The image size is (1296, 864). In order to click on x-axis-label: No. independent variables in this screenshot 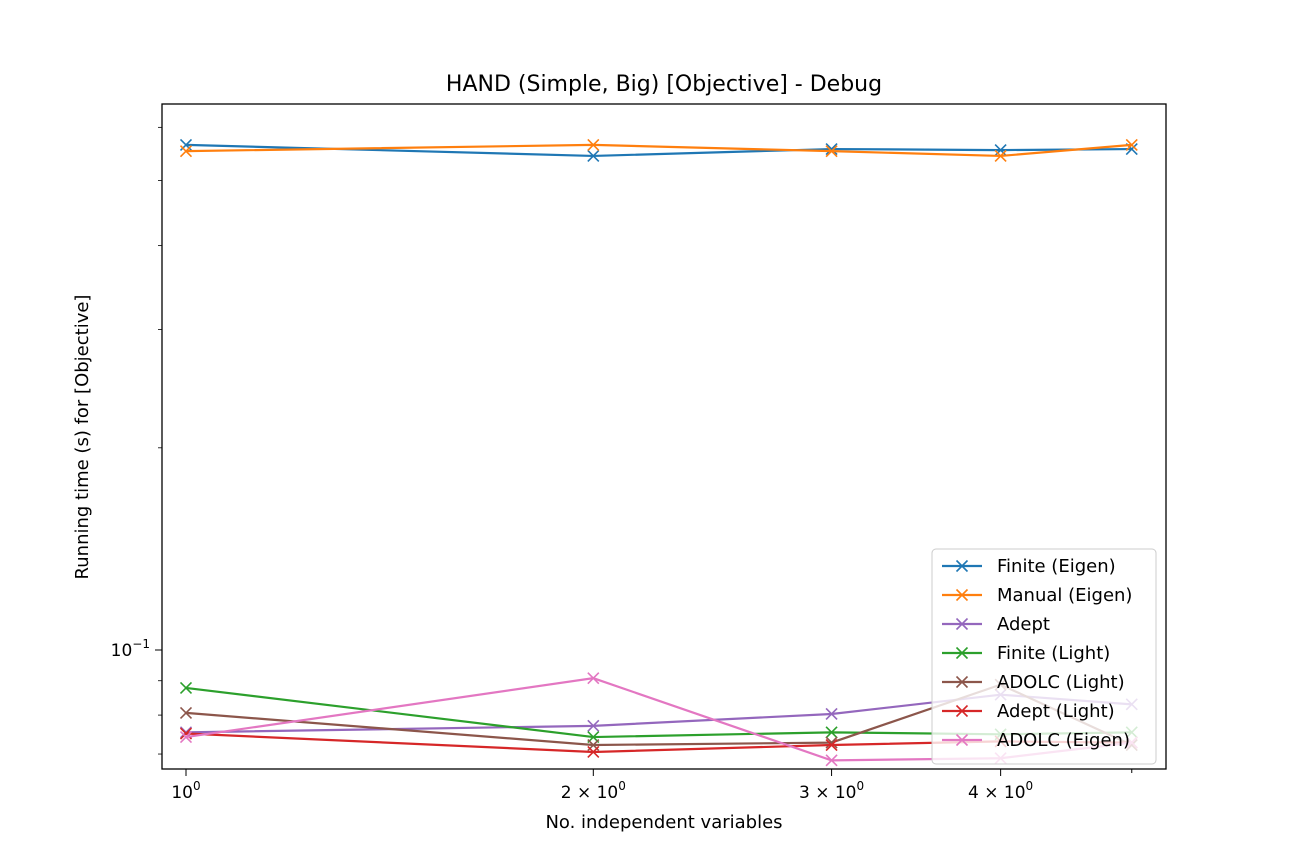, I will do `click(663, 822)`.